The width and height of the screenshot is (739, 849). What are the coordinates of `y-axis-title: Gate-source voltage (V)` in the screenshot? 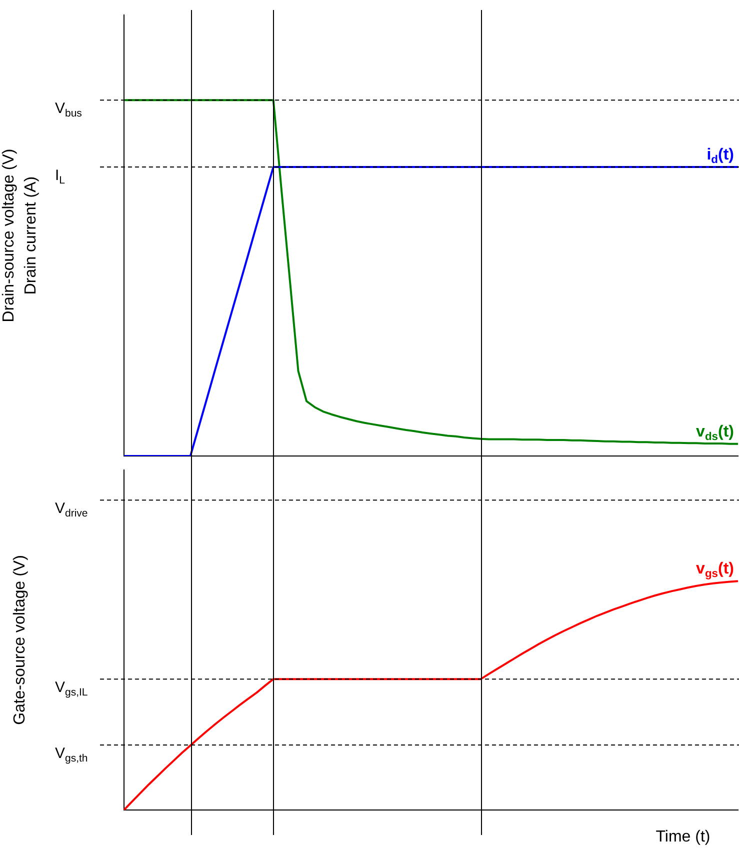 It's located at (19, 640).